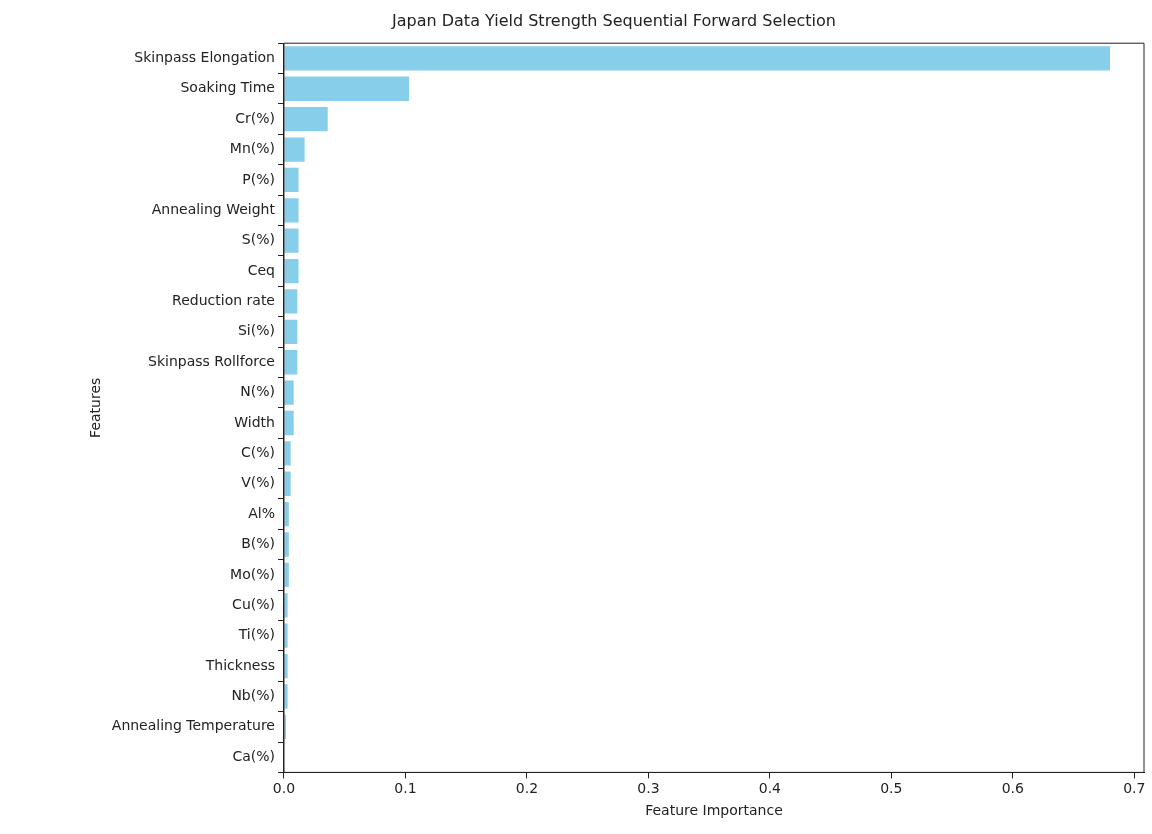  Describe the element at coordinates (770, 788) in the screenshot. I see `x-tick-label: 0.4` at that location.